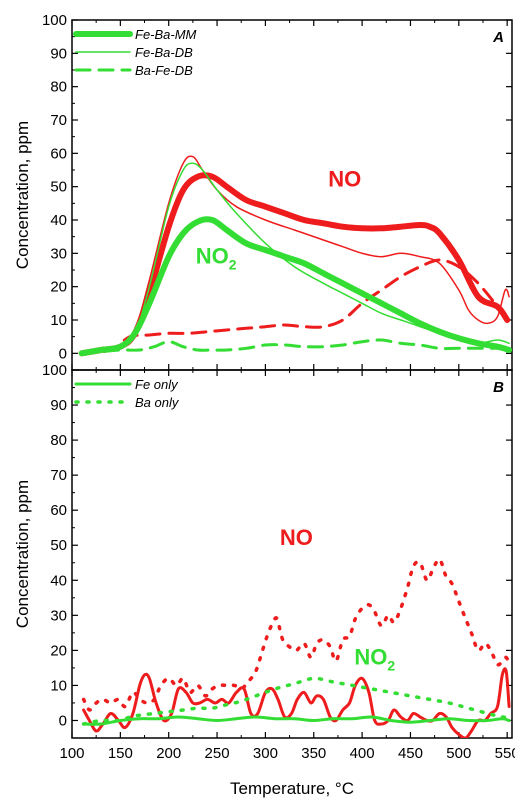  What do you see at coordinates (505, 753) in the screenshot?
I see `x-tick-label: 550` at bounding box center [505, 753].